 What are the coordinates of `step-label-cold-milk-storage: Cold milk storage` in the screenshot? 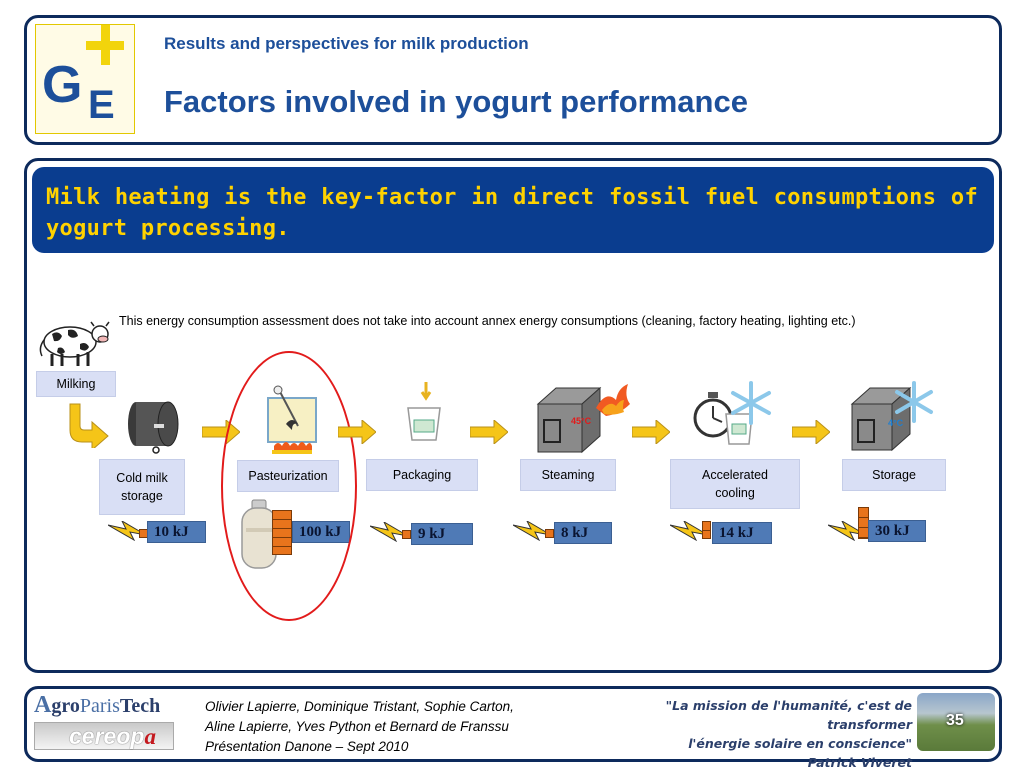 It's located at (142, 487).